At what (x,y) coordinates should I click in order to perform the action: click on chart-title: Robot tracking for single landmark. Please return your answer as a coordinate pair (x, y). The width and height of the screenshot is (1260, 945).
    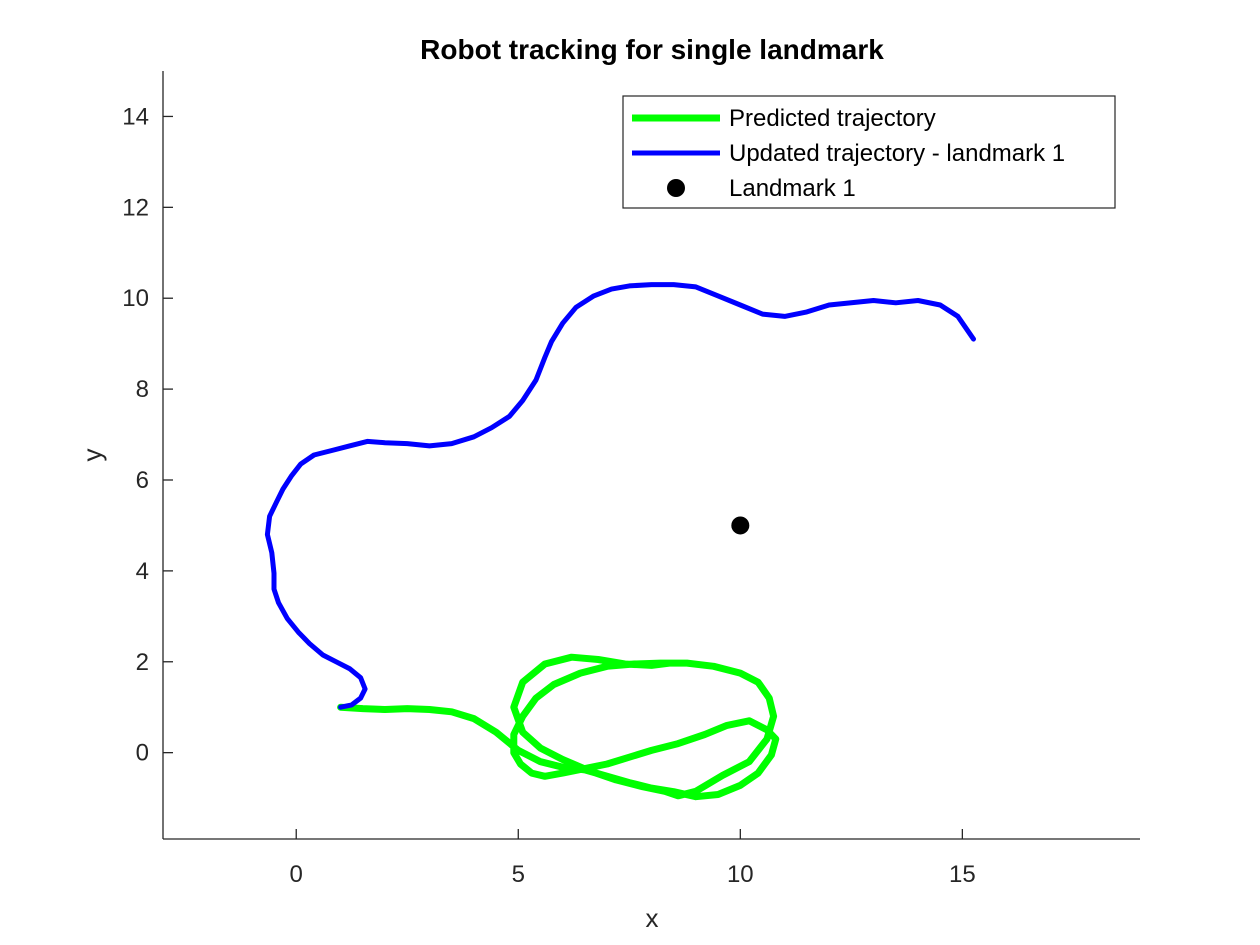
    Looking at the image, I should click on (652, 49).